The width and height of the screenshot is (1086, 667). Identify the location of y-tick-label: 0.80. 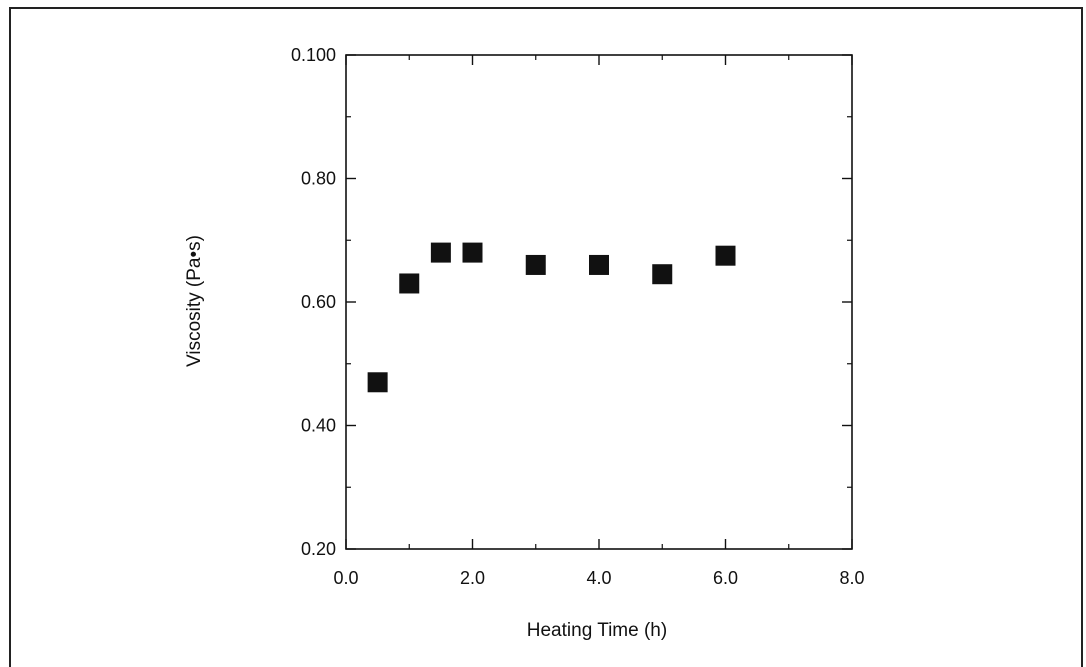
(318, 179).